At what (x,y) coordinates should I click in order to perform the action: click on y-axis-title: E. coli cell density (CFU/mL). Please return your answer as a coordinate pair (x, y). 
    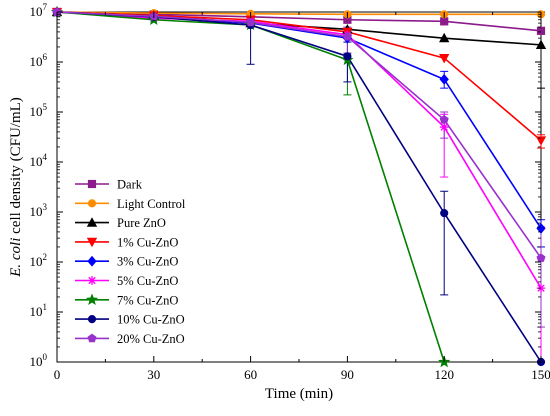
    Looking at the image, I should click on (16, 187).